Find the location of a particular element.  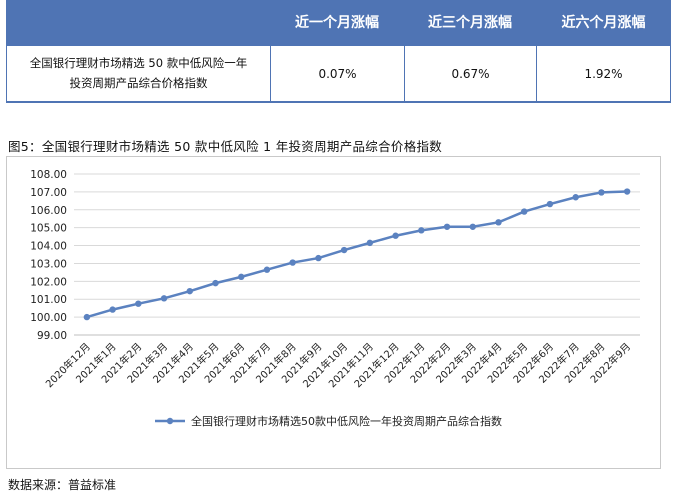

legend-marker is located at coordinates (170, 421).